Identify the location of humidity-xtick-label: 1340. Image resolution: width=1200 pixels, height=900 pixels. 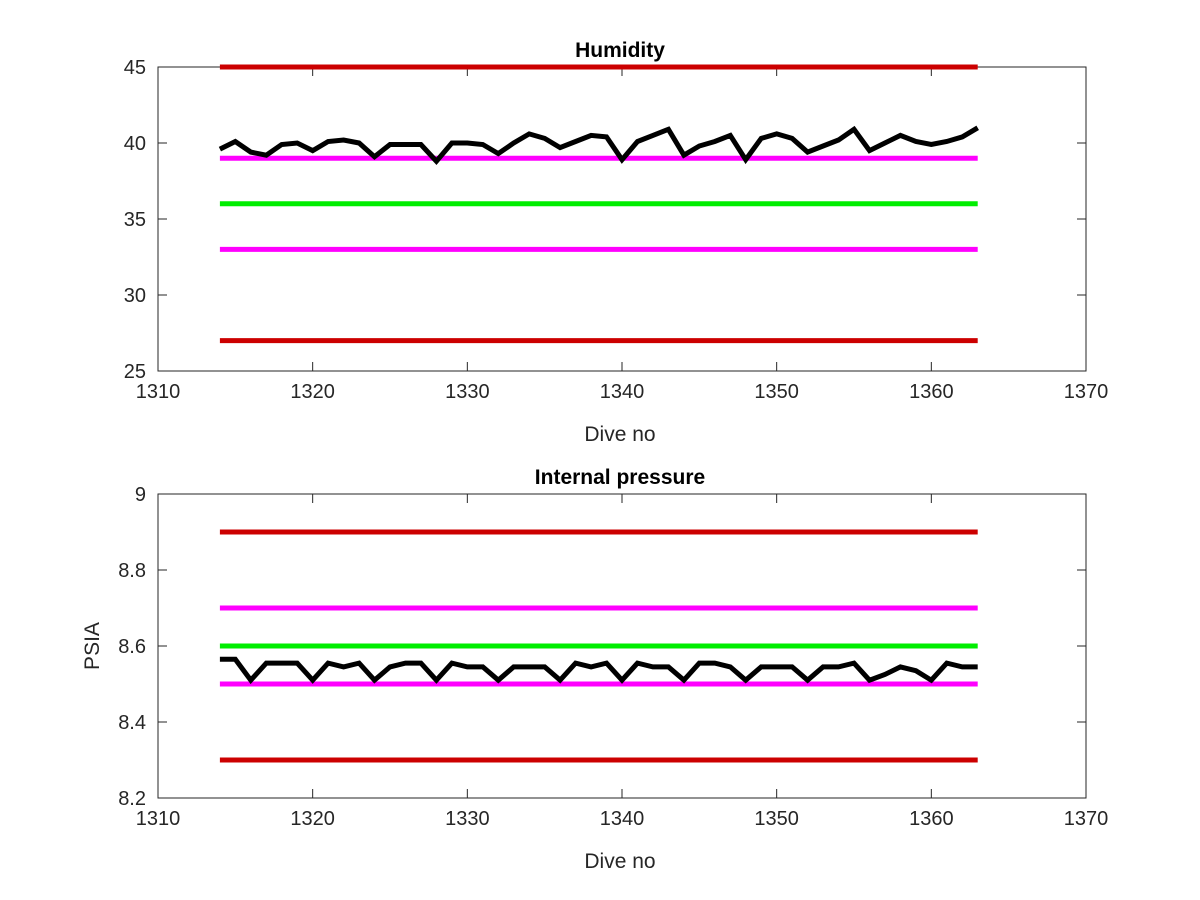
(622, 392).